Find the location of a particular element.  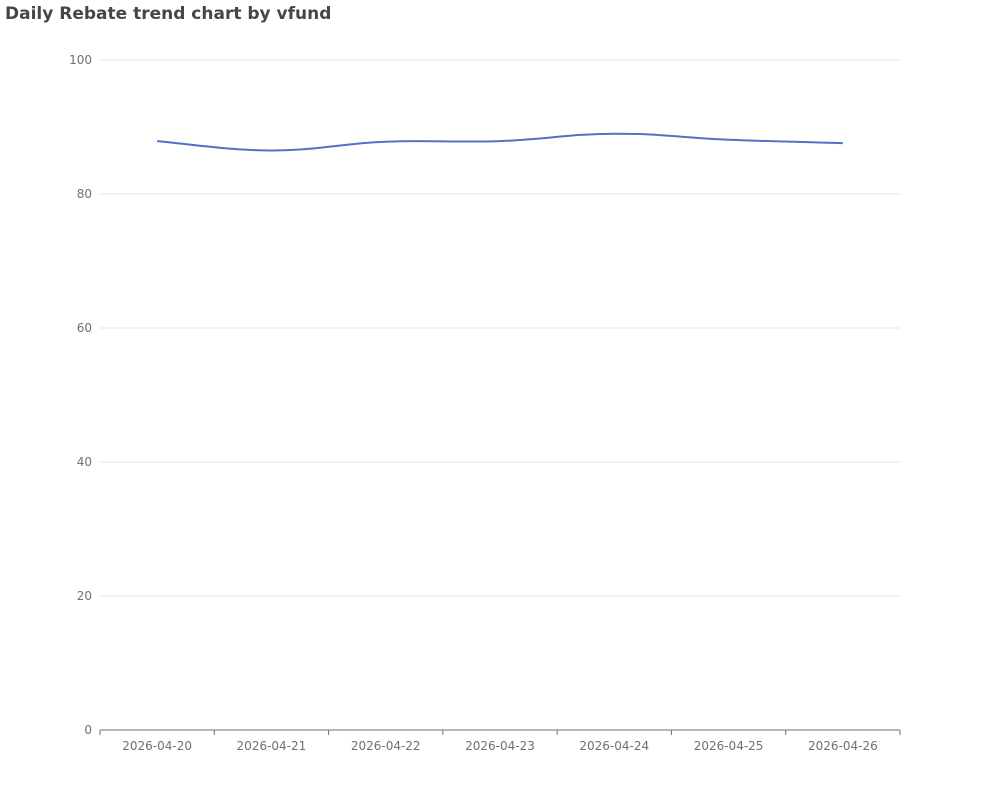

y-tick-label: 20 is located at coordinates (84, 596).